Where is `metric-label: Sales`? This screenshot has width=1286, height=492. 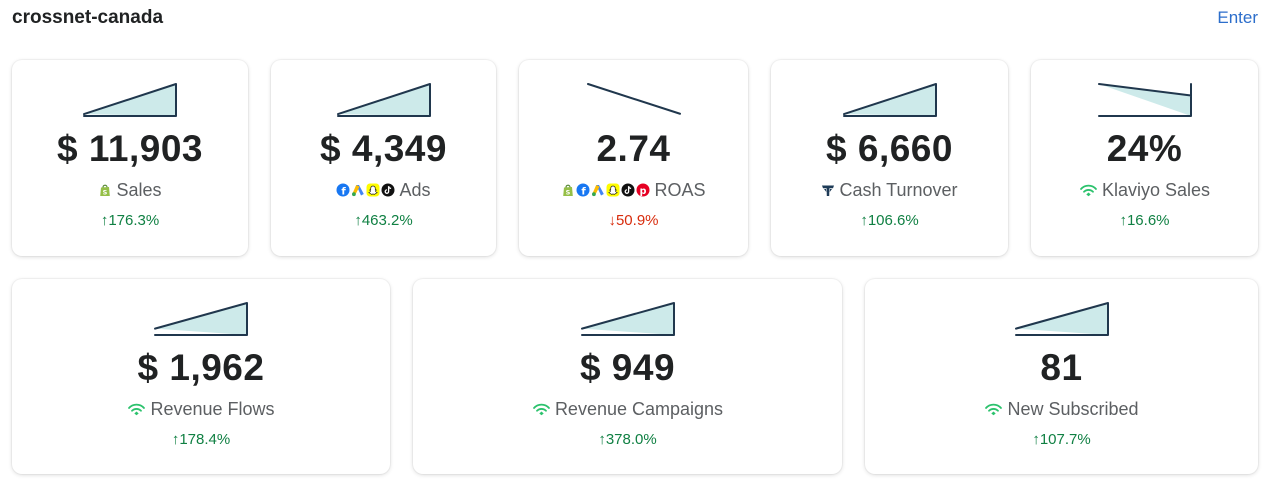 metric-label: Sales is located at coordinates (139, 190).